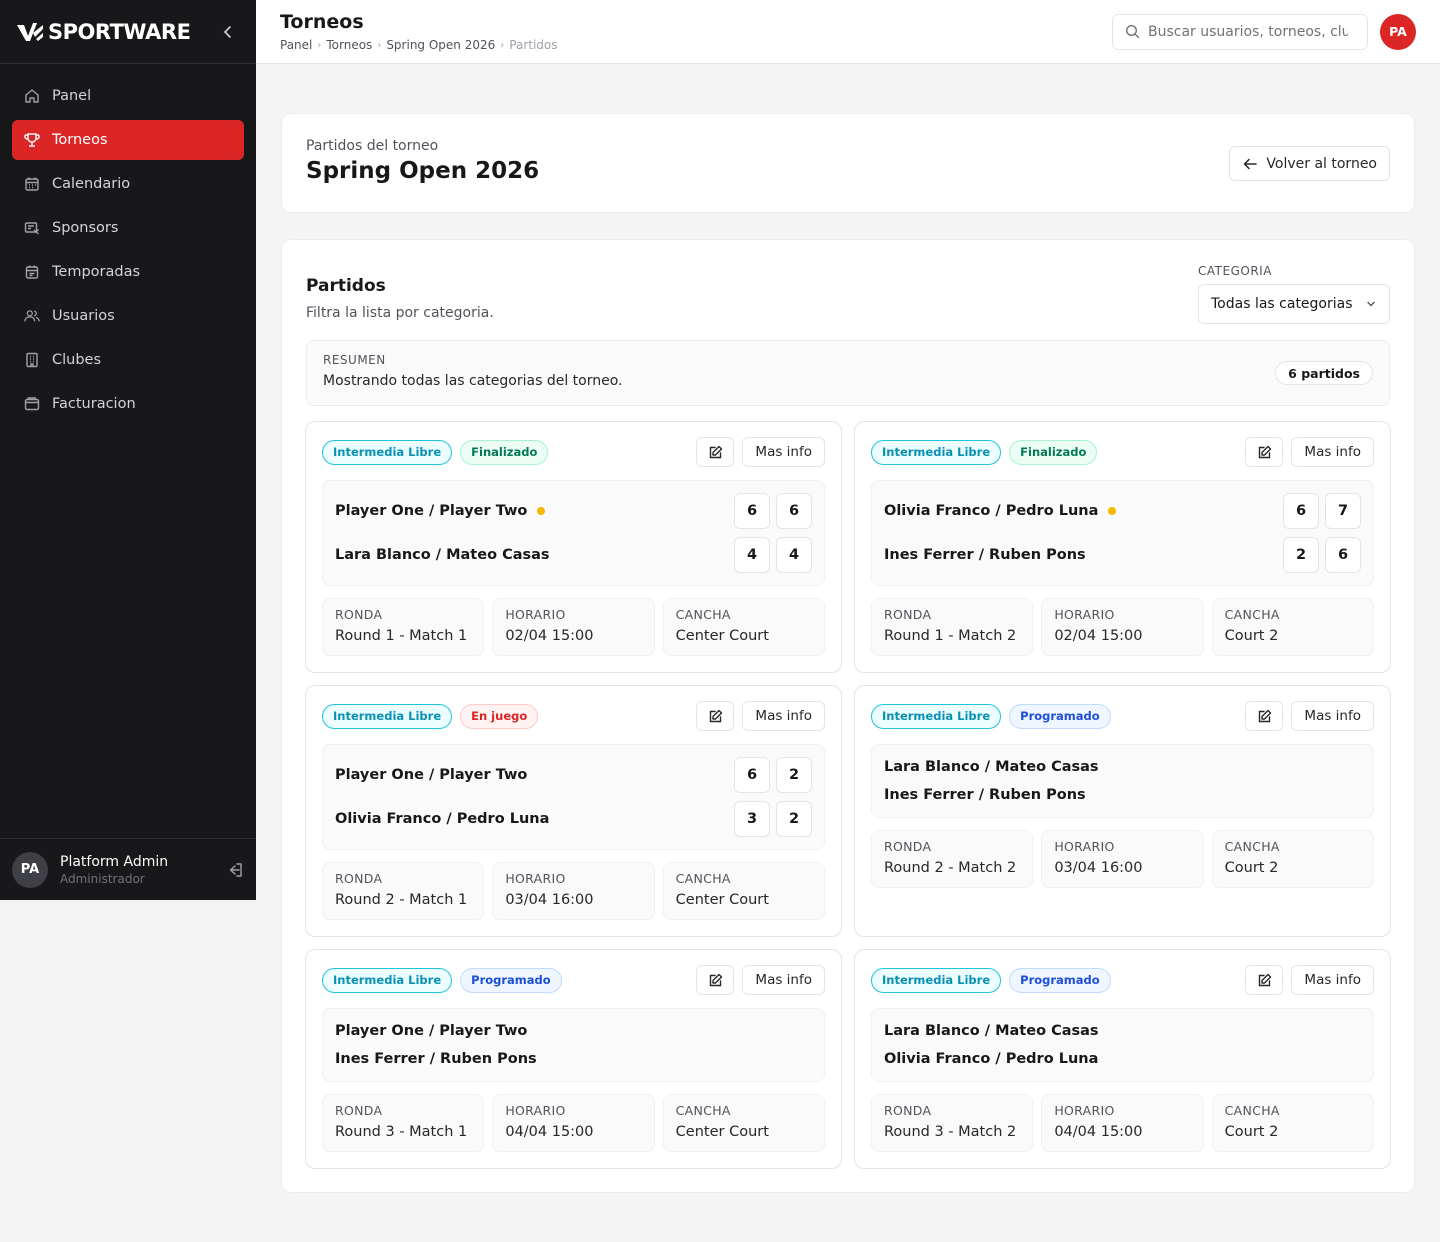 Image resolution: width=1440 pixels, height=1242 pixels. I want to click on score-box: 7, so click(1343, 511).